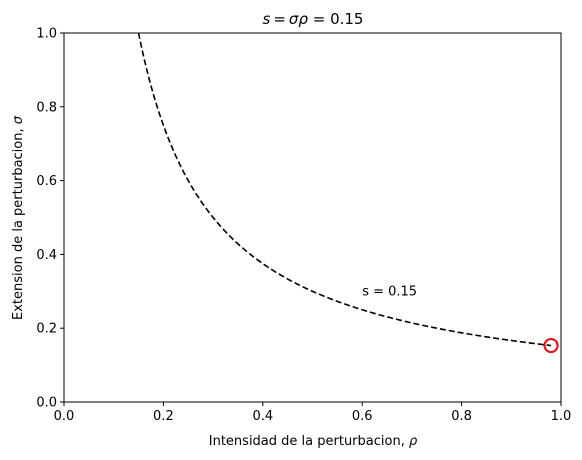 This screenshot has height=460, width=582. I want to click on x-tick-label: 0.2, so click(163, 416).